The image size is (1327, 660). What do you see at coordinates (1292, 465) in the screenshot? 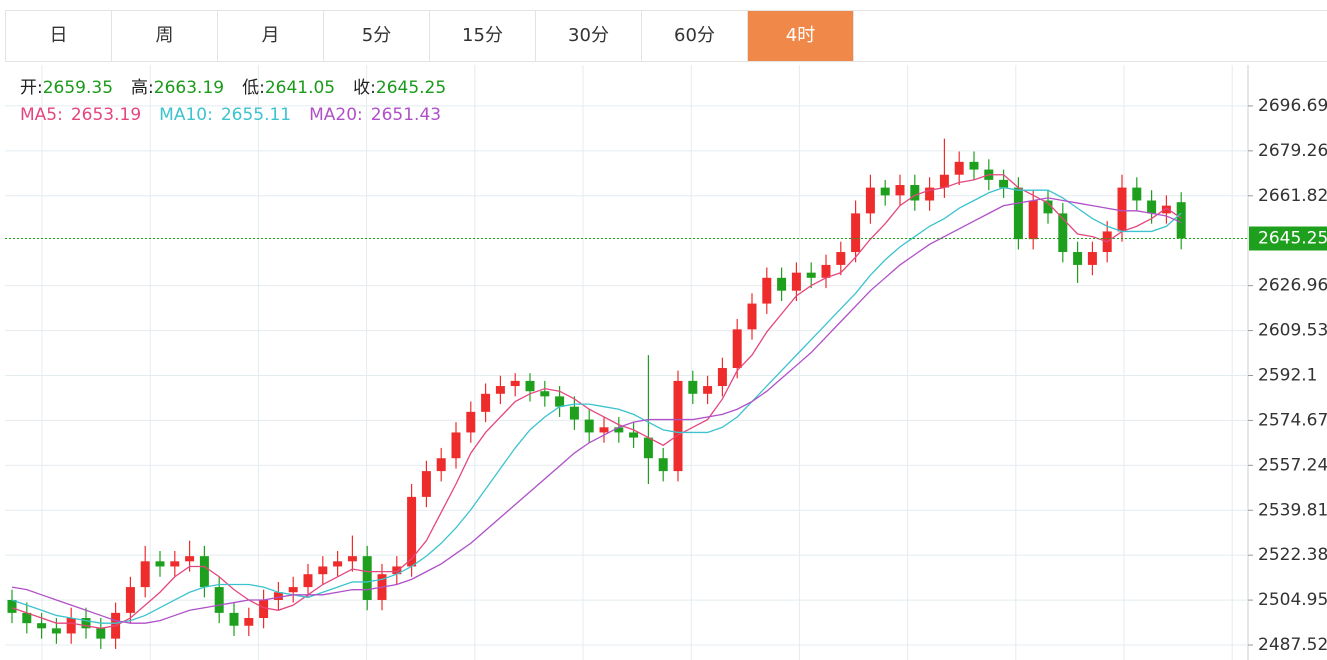
I see `y-tick-label: 2557.24` at bounding box center [1292, 465].